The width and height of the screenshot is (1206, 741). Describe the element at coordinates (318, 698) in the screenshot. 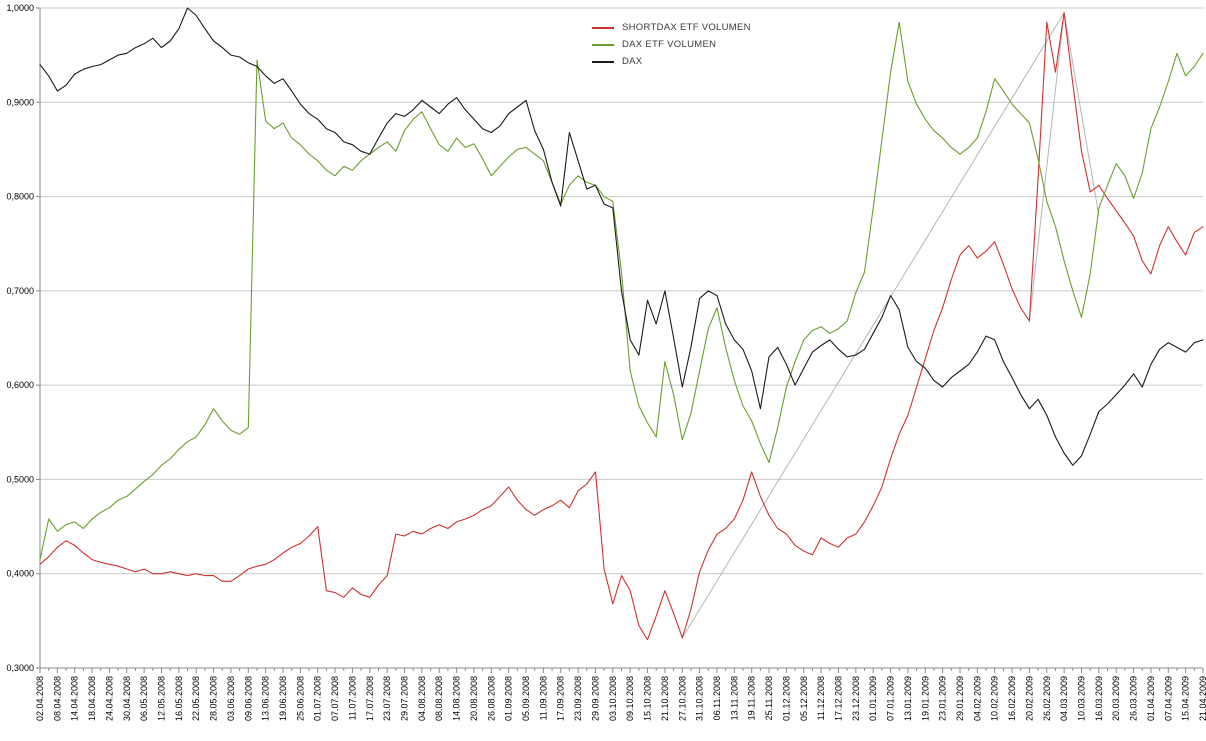

I see `svg-text: 01.07.2008` at that location.